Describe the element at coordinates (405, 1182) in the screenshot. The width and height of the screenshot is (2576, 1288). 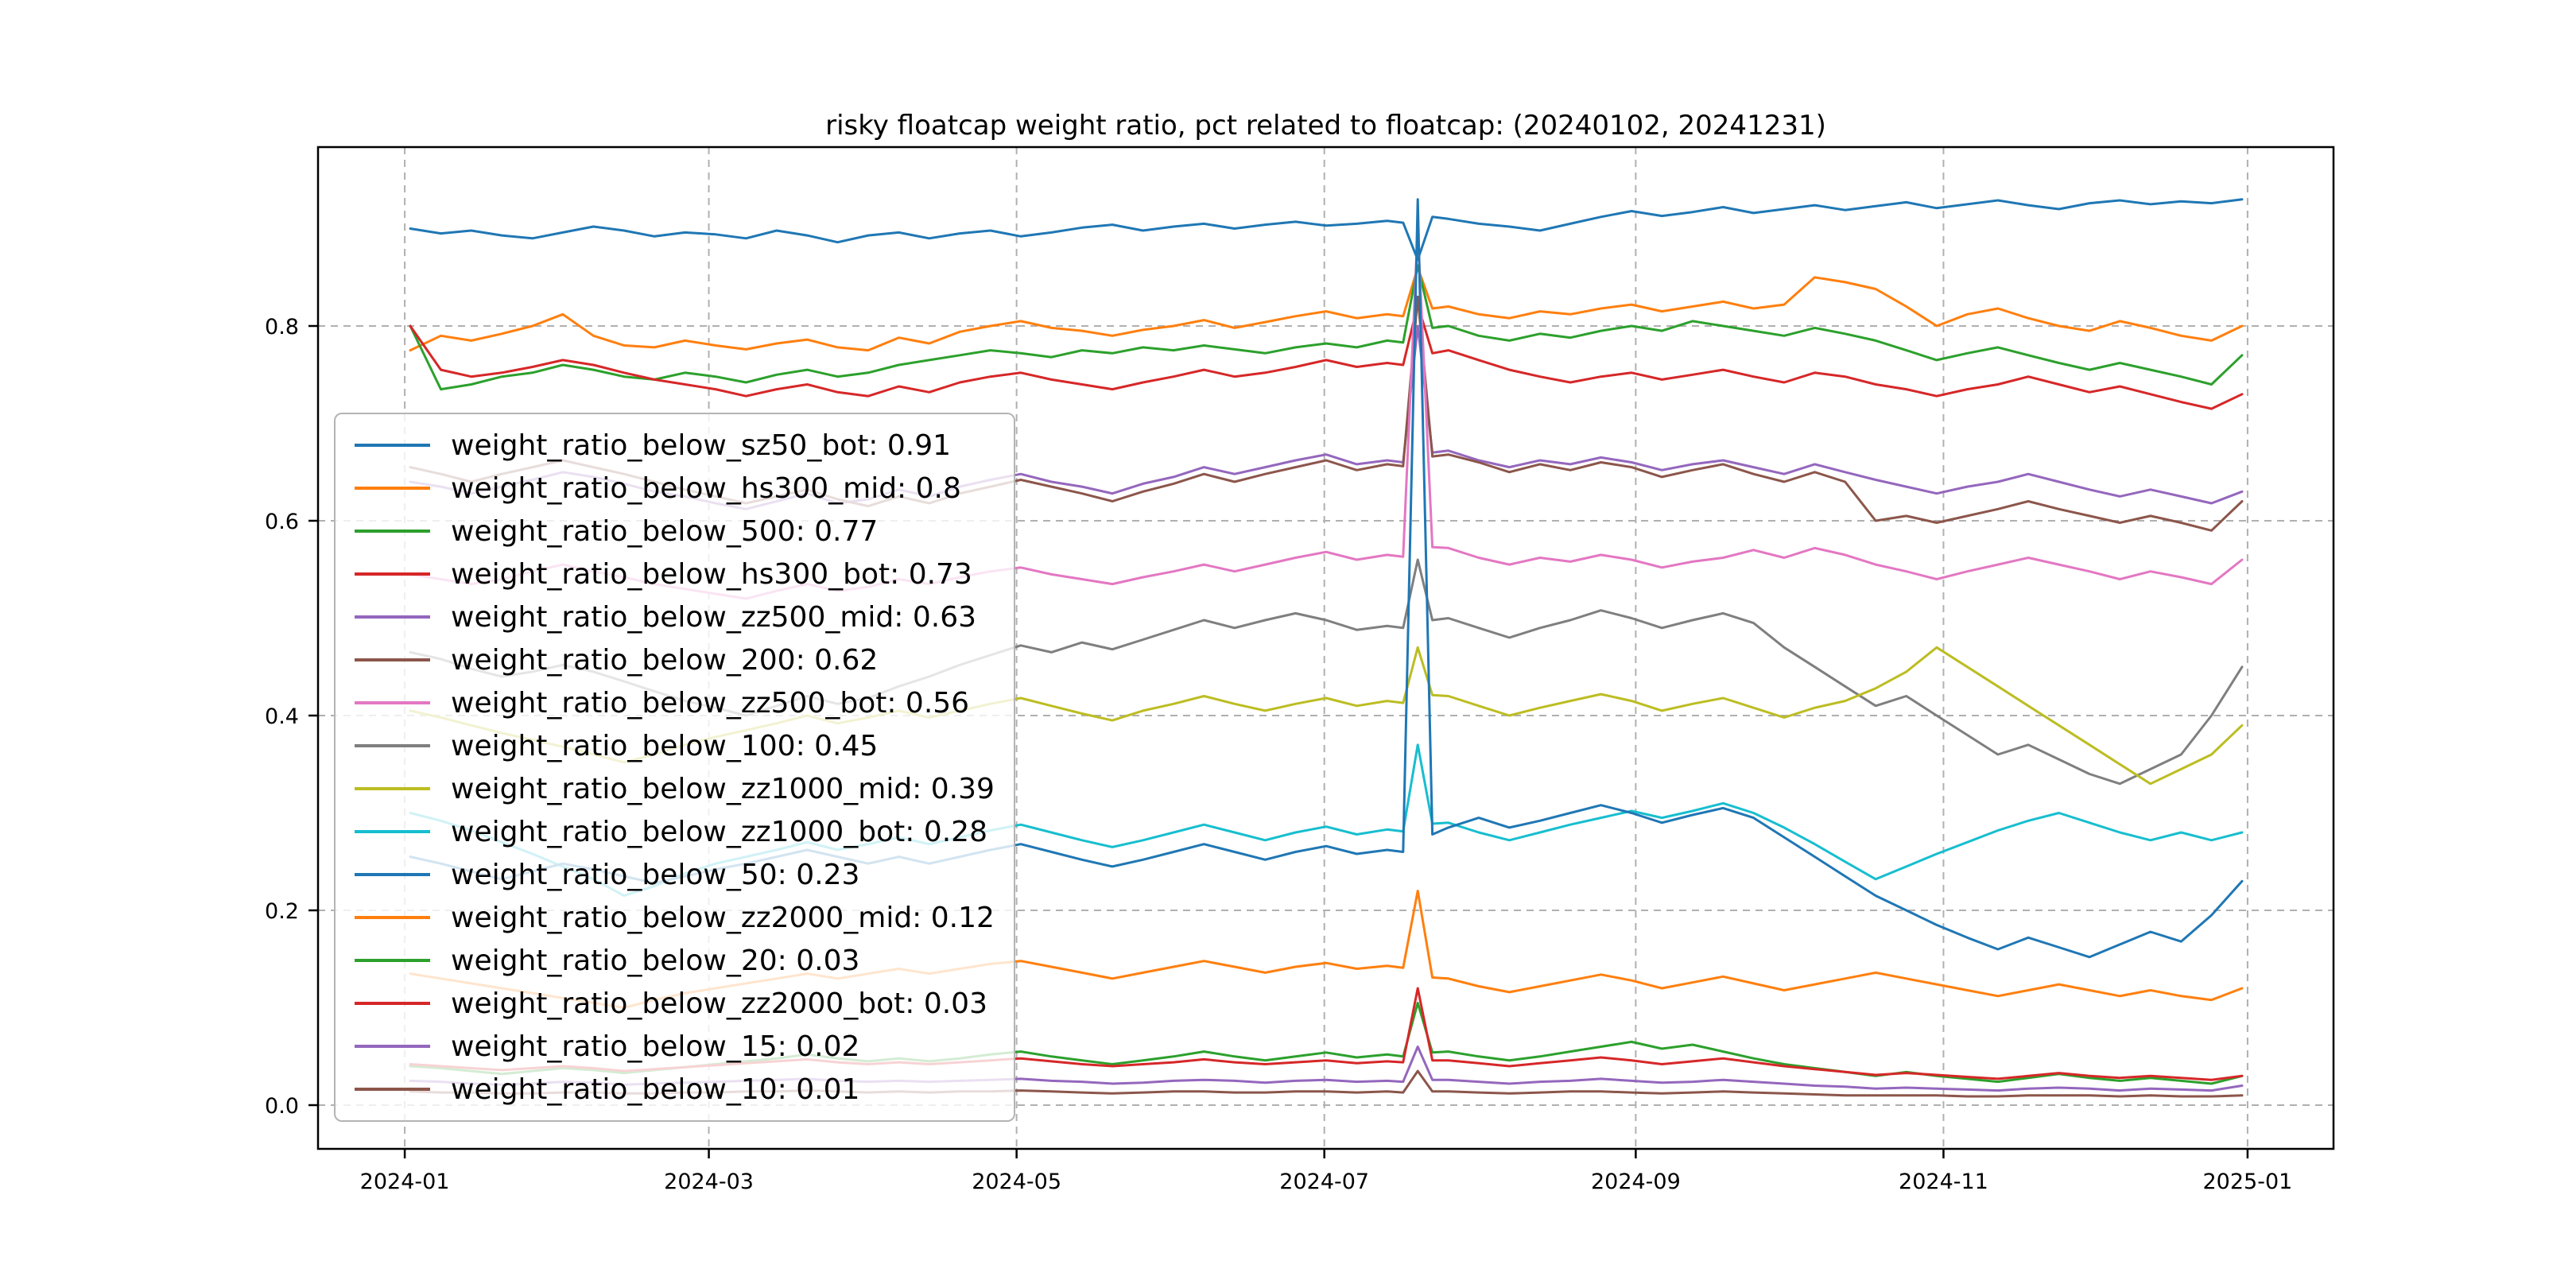
I see `x-tick-label: 2024-01` at that location.